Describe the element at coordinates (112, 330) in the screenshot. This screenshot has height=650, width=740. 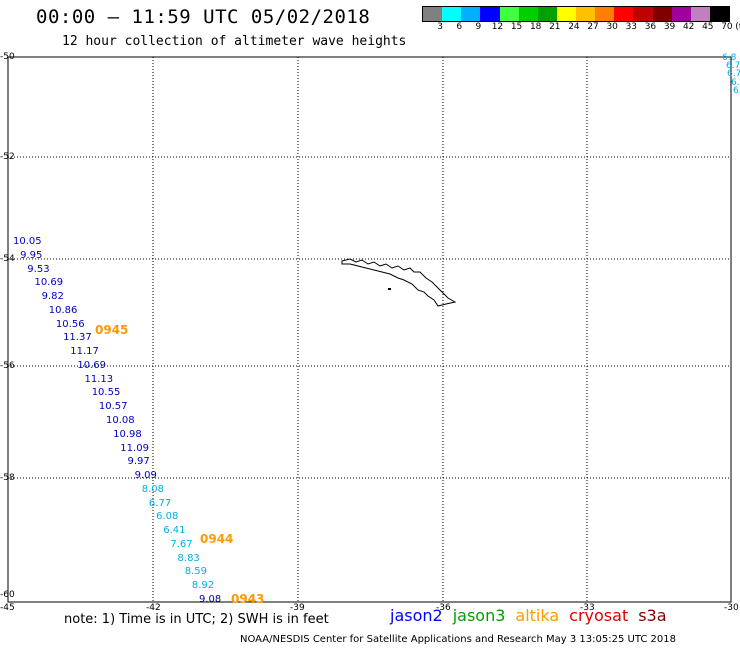
I see `pass-time-label: 0945` at that location.